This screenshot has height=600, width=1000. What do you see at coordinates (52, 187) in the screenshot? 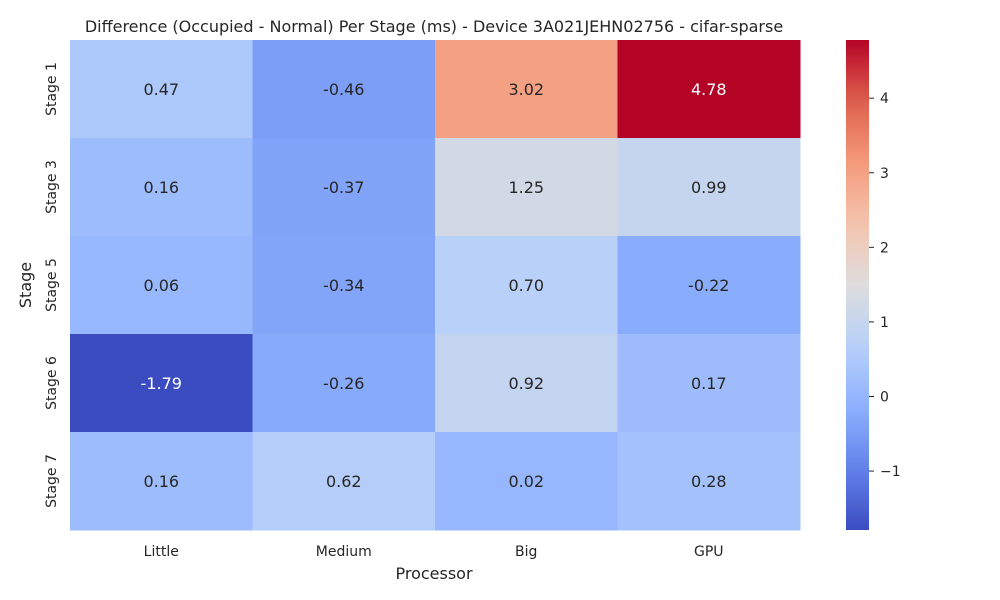
I see `y-tick-label: Stage 3` at bounding box center [52, 187].